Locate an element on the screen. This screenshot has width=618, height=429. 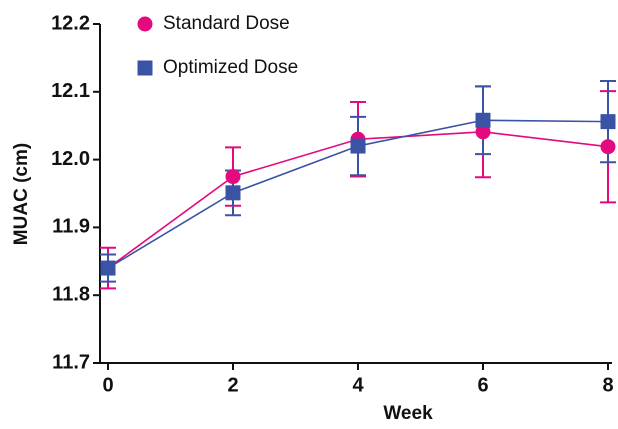
y-tick-label: 12.1 is located at coordinates (70, 91).